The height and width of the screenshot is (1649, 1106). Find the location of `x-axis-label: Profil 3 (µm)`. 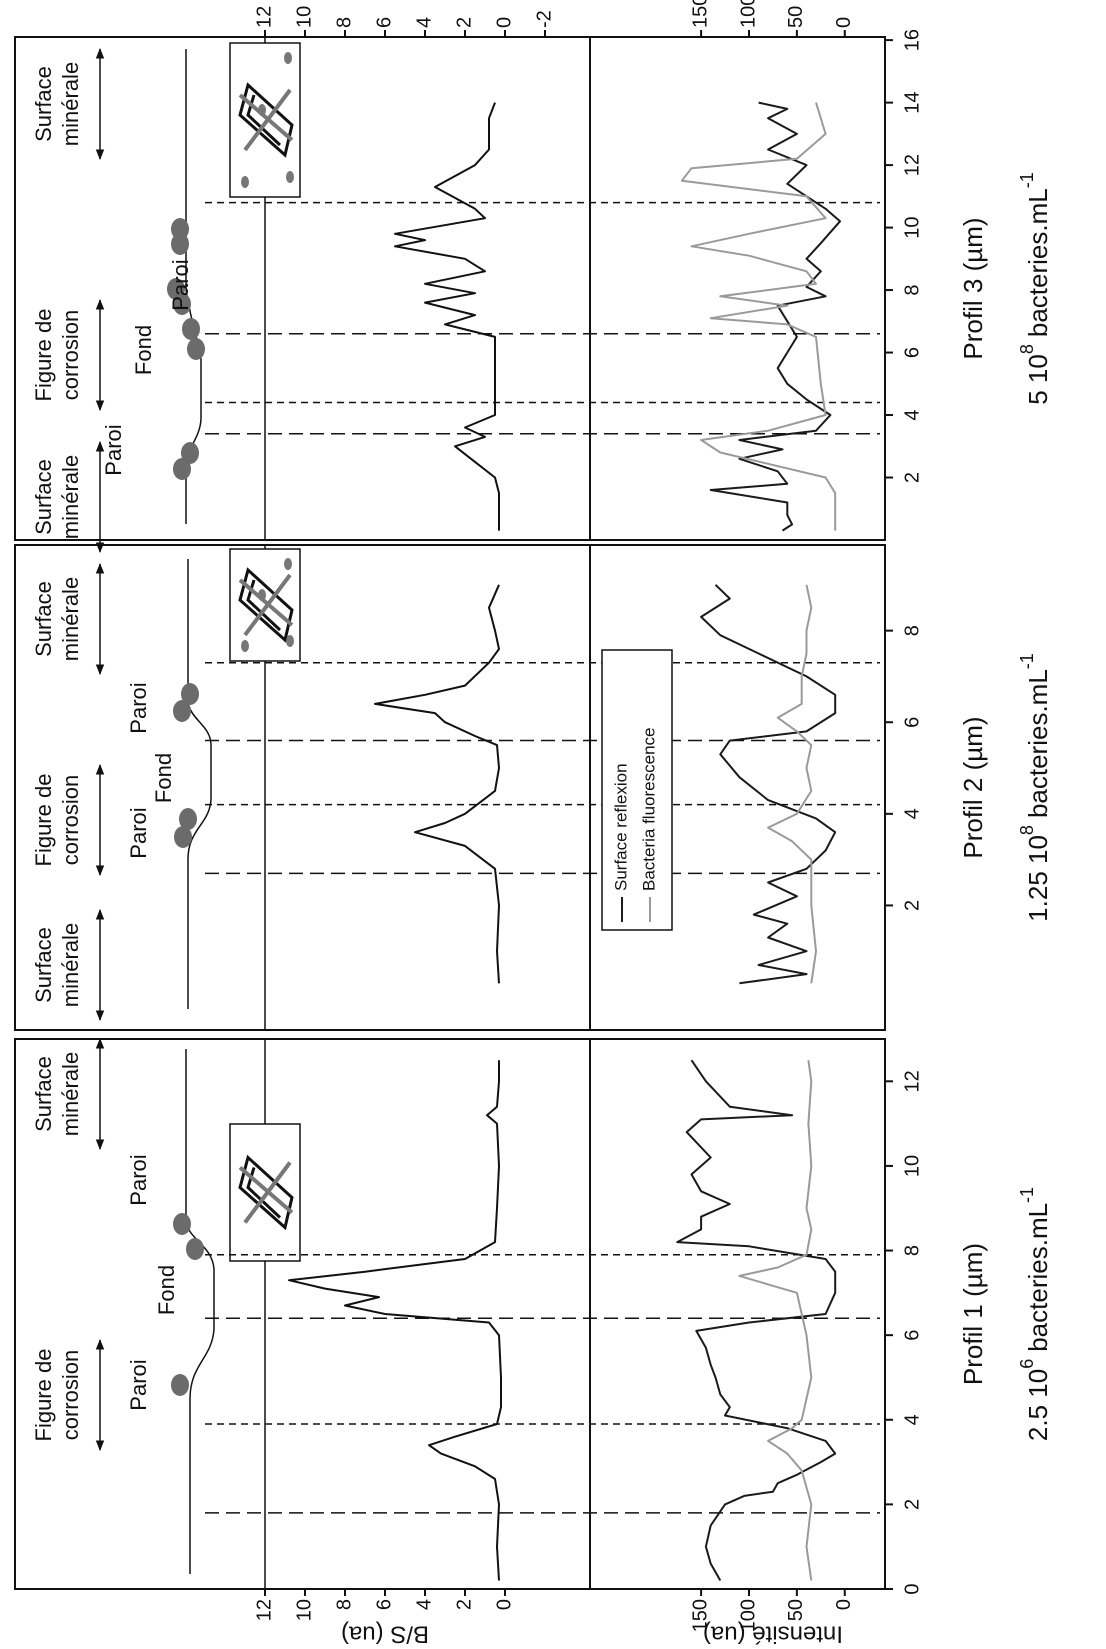

x-axis-label: Profil 3 (µm) is located at coordinates (973, 288).